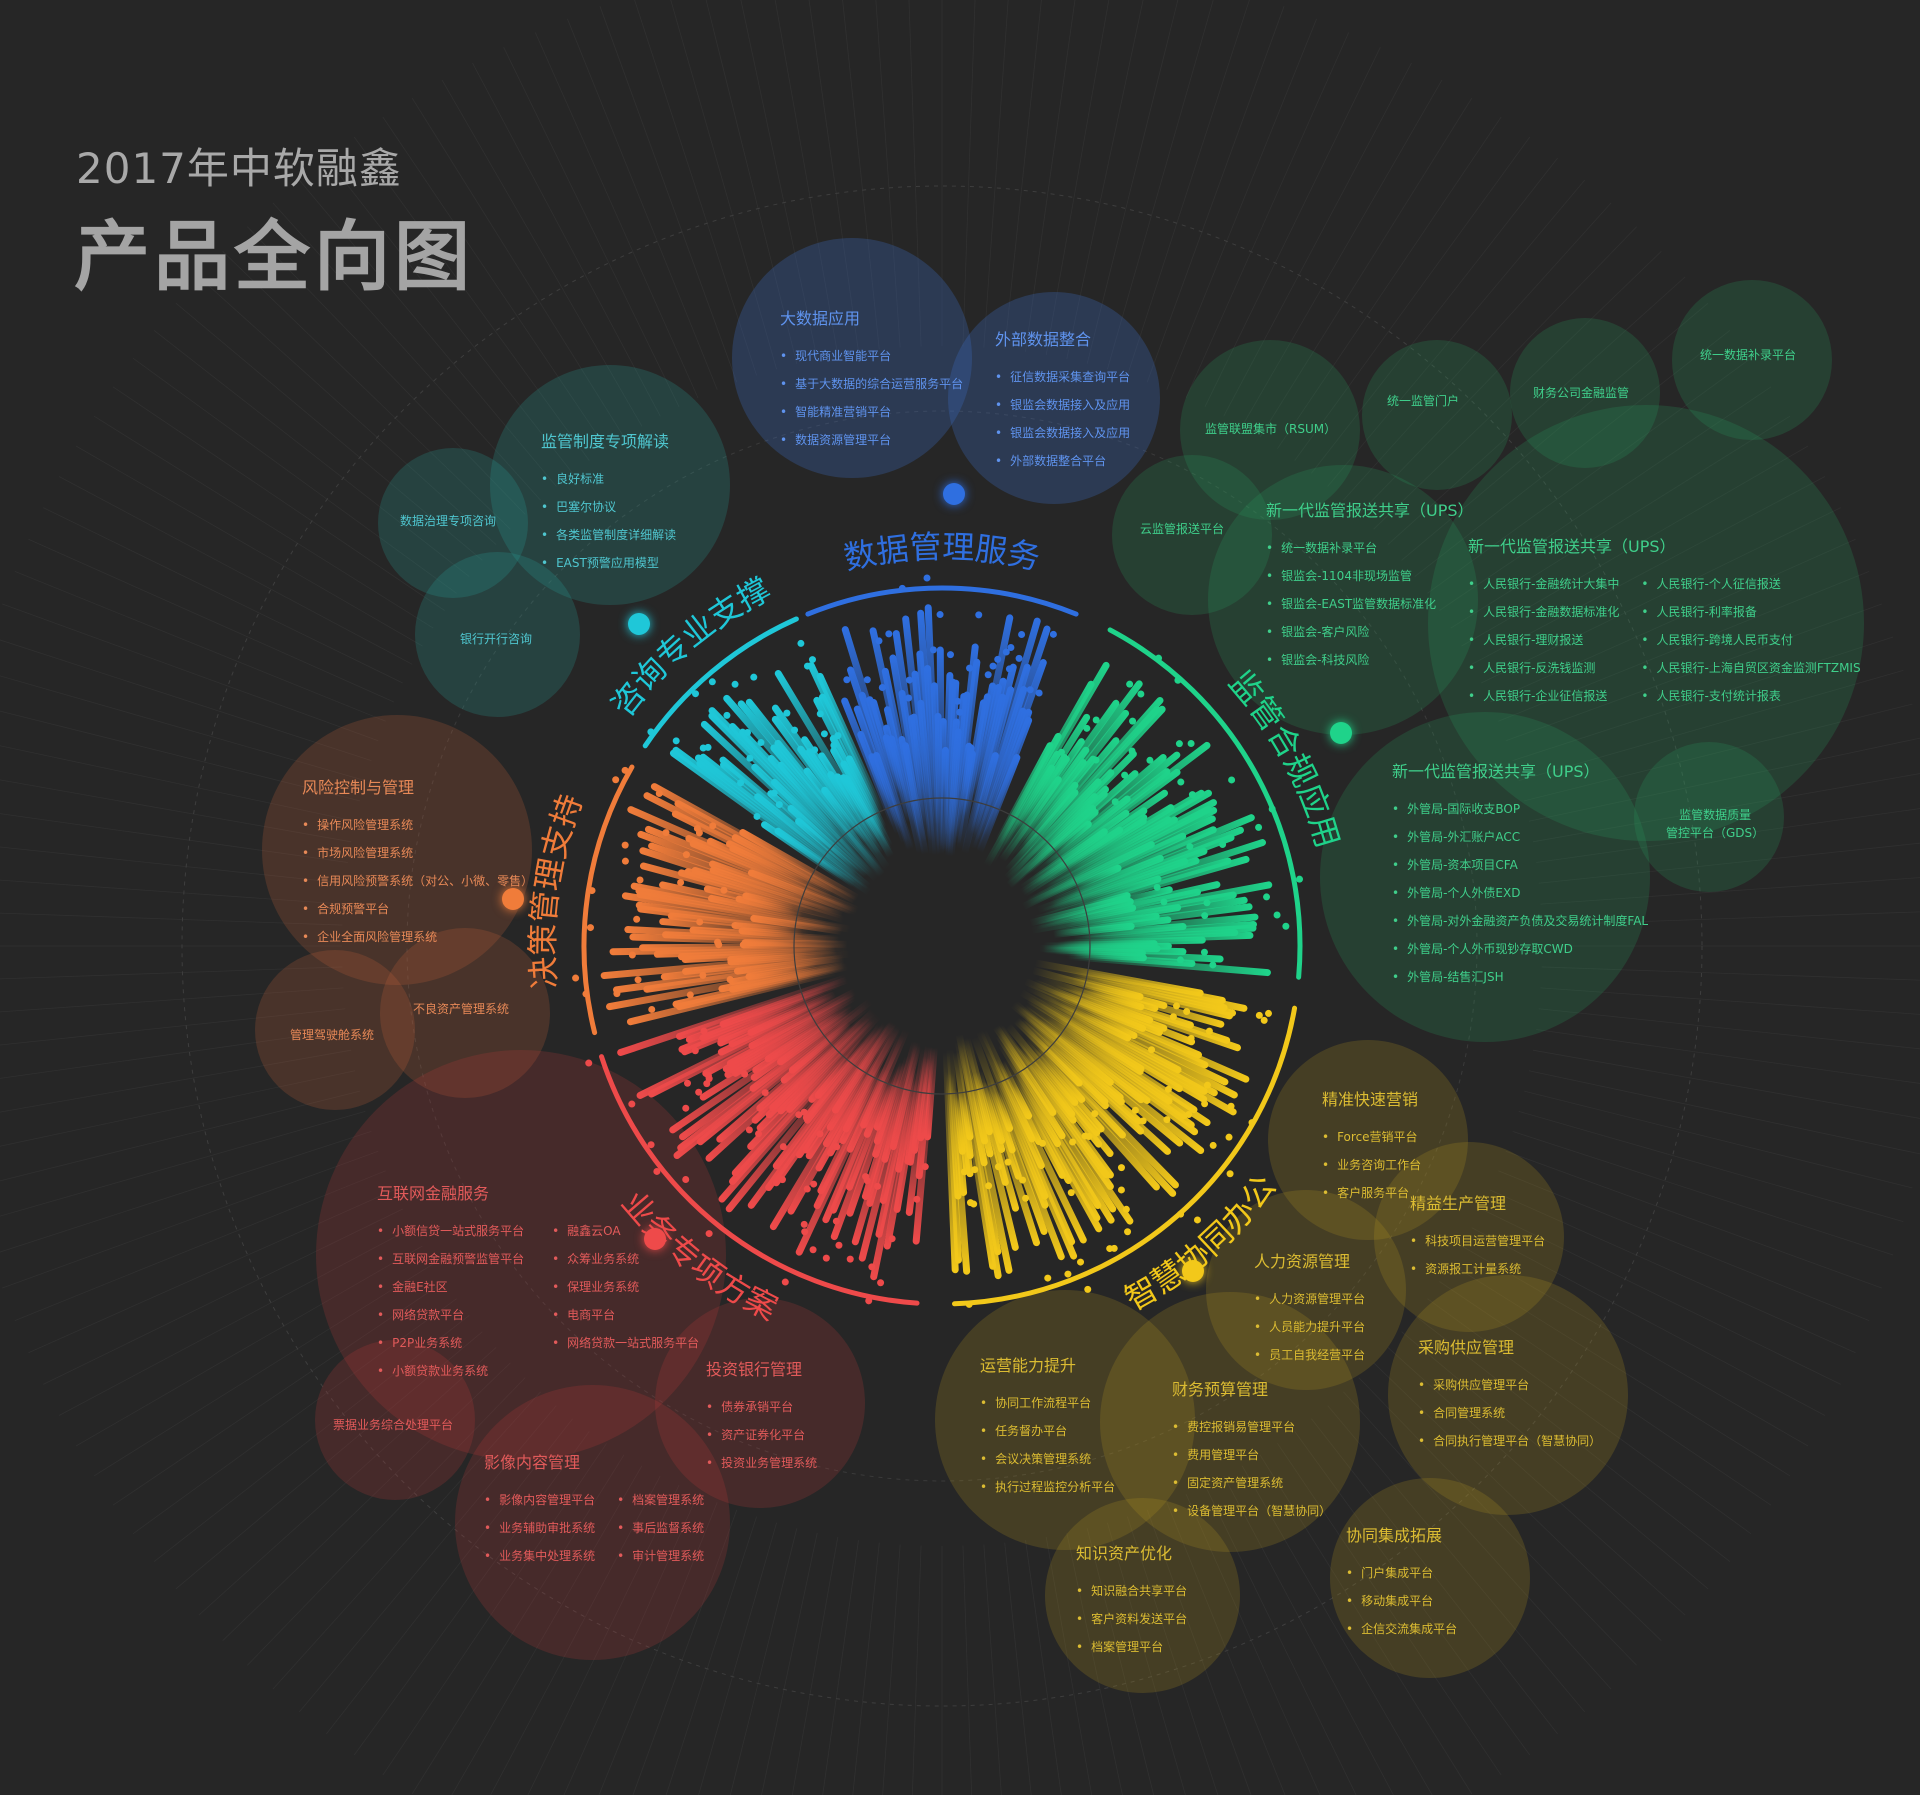 The height and width of the screenshot is (1795, 1920). I want to click on list-item: 小额信贷一站式服务平台, so click(450, 1231).